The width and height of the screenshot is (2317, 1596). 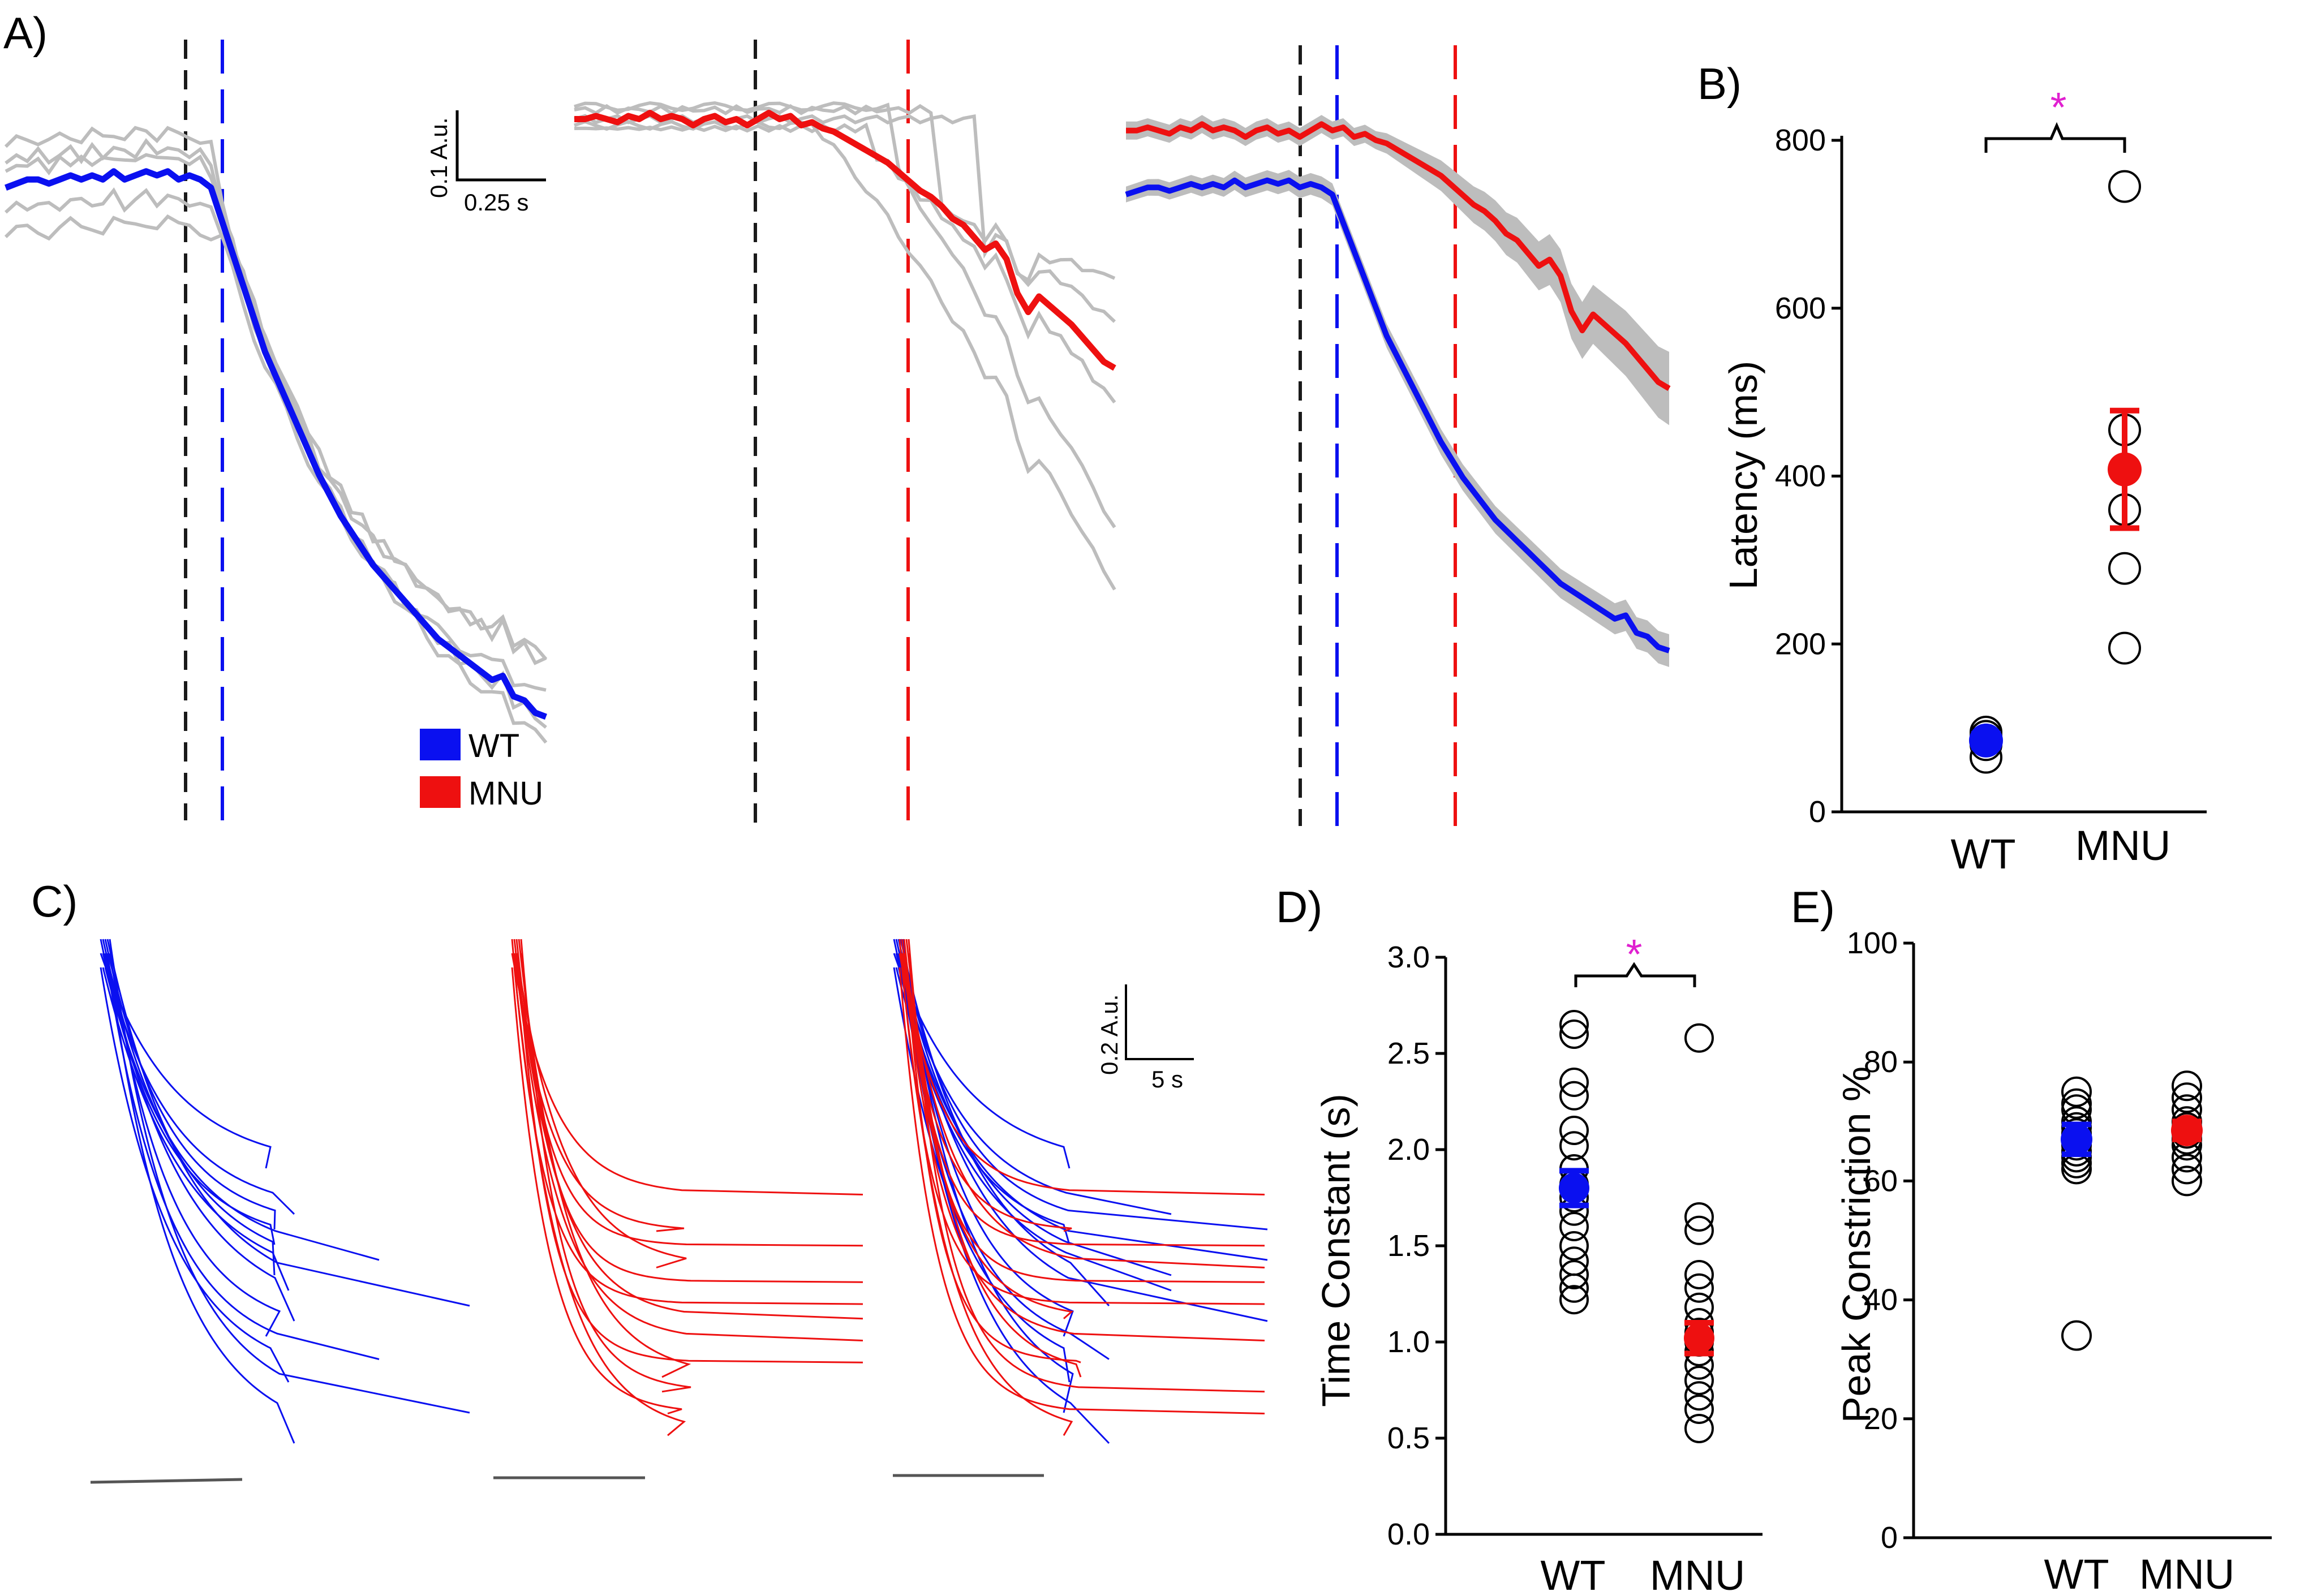 What do you see at coordinates (1856, 1244) in the screenshot?
I see `y-axis-title: Peak Constriction %` at bounding box center [1856, 1244].